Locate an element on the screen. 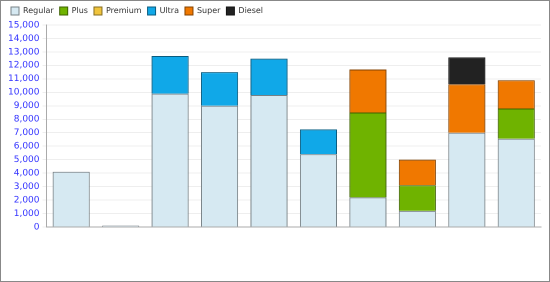 This screenshot has width=550, height=282. y-tick-label: 6,000 is located at coordinates (27, 147).